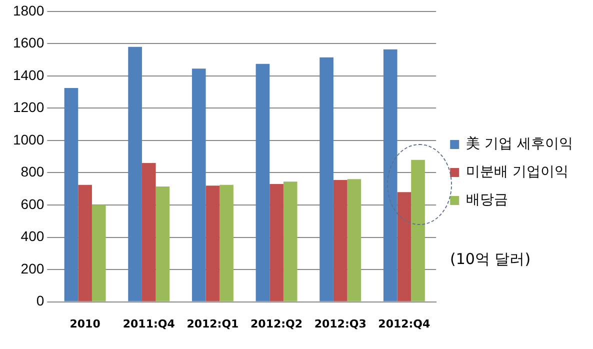 The image size is (593, 349). Describe the element at coordinates (212, 323) in the screenshot. I see `x-tick-label: 2012:Q1` at that location.